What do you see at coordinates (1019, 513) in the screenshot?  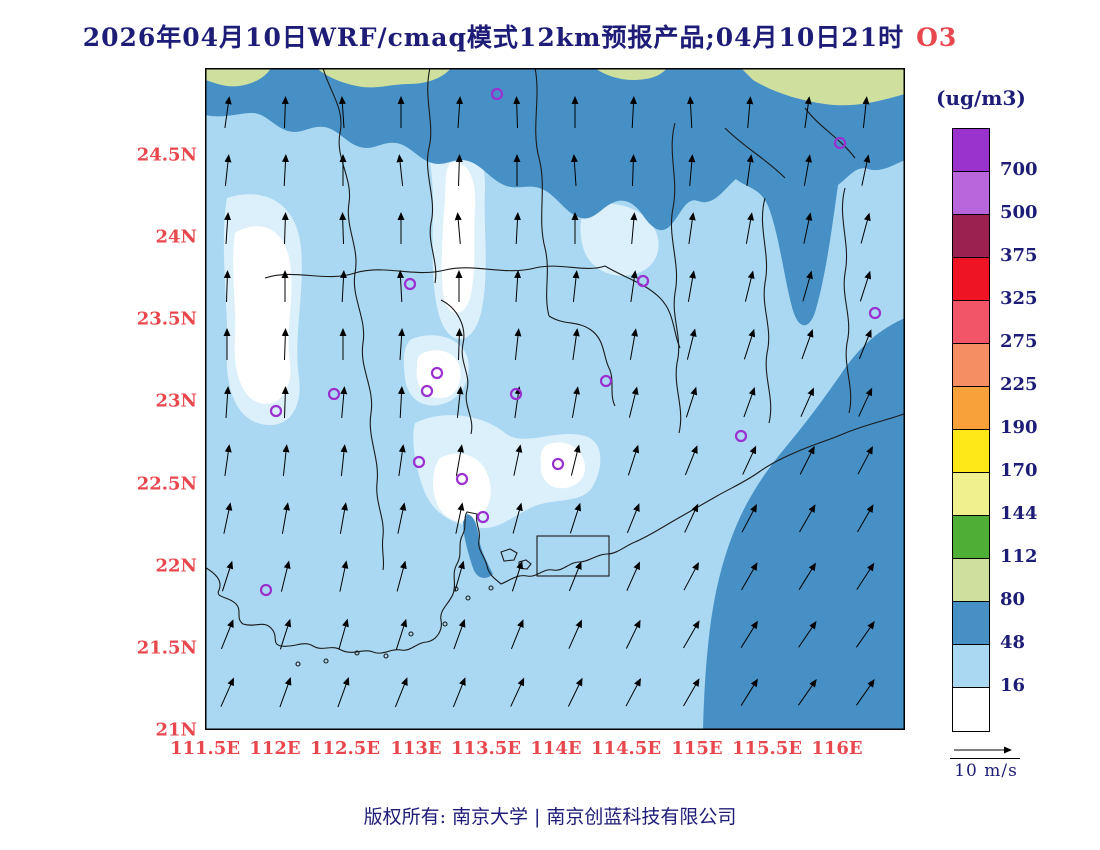 I see `legend-tick-label: 144` at bounding box center [1019, 513].